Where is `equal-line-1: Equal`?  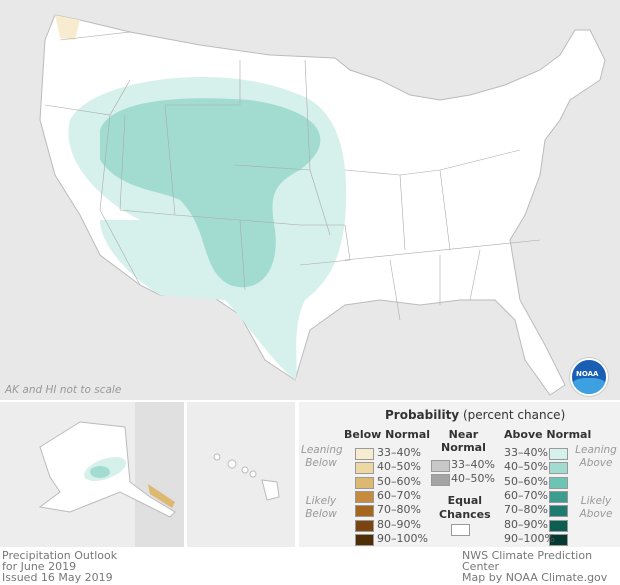 equal-line-1: Equal is located at coordinates (465, 500).